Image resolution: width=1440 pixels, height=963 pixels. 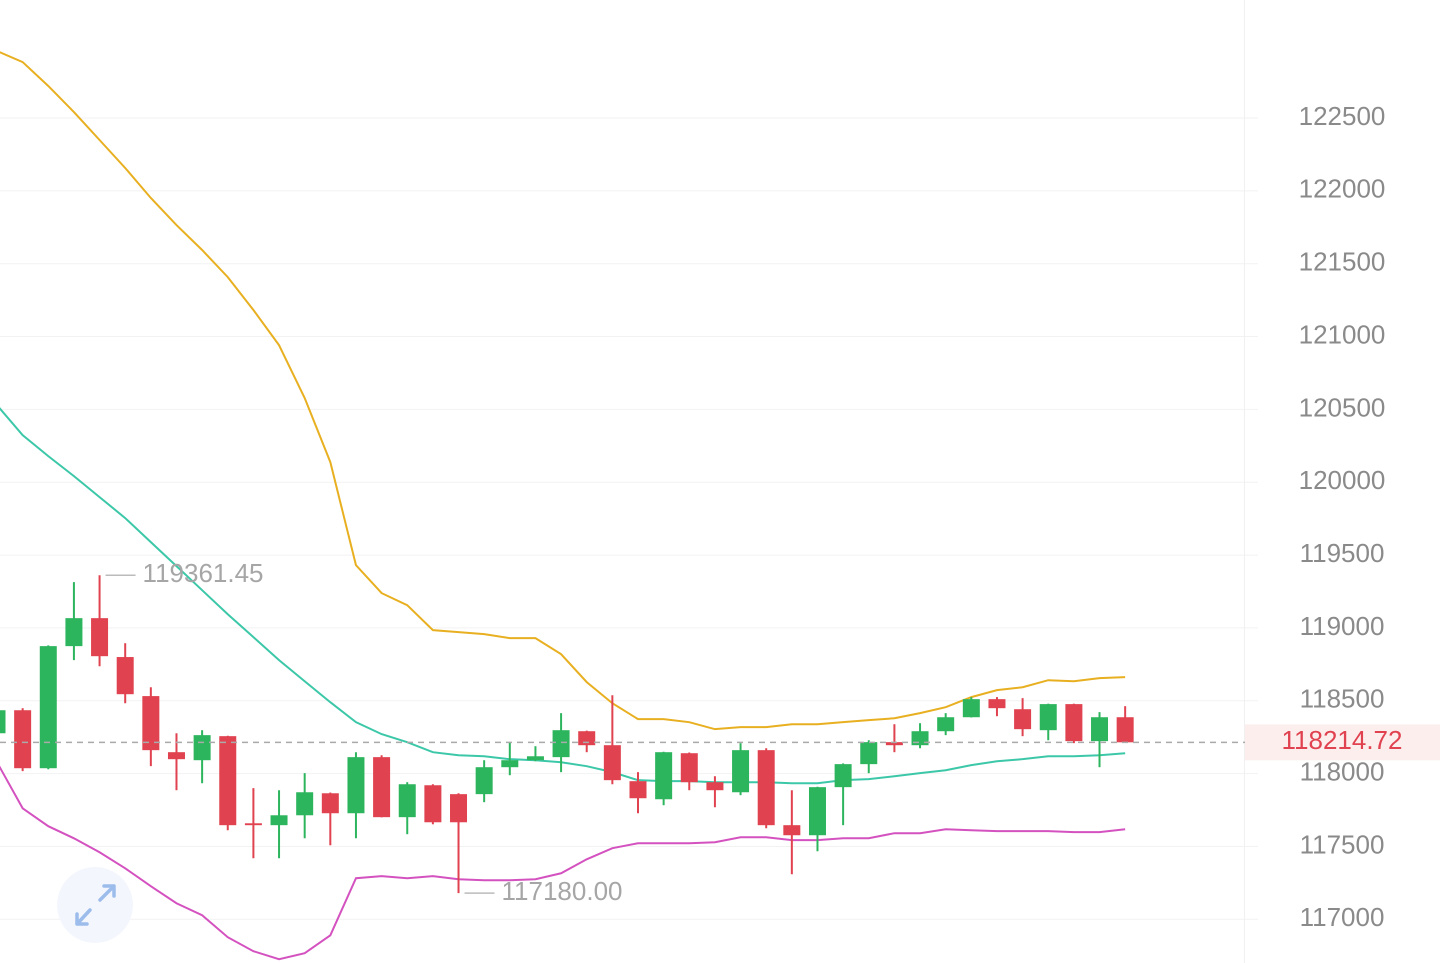 I want to click on y-tick-label: 122500, so click(x=1342, y=116).